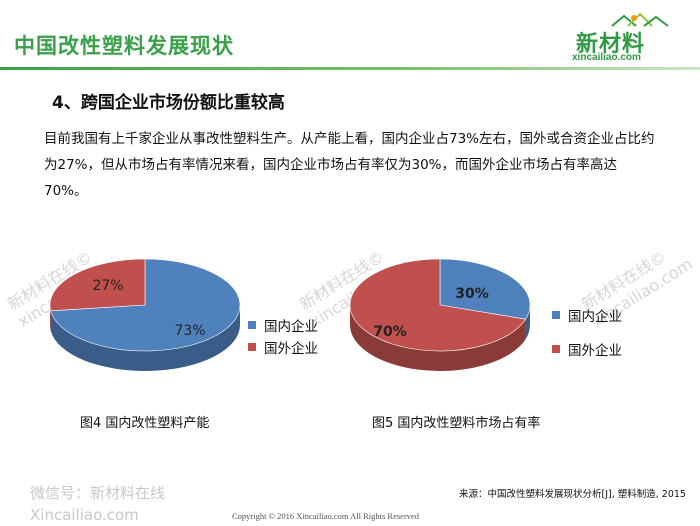 The image size is (700, 526). What do you see at coordinates (456, 423) in the screenshot?
I see `chart-caption: 图5 国内改性塑料市场占有率` at bounding box center [456, 423].